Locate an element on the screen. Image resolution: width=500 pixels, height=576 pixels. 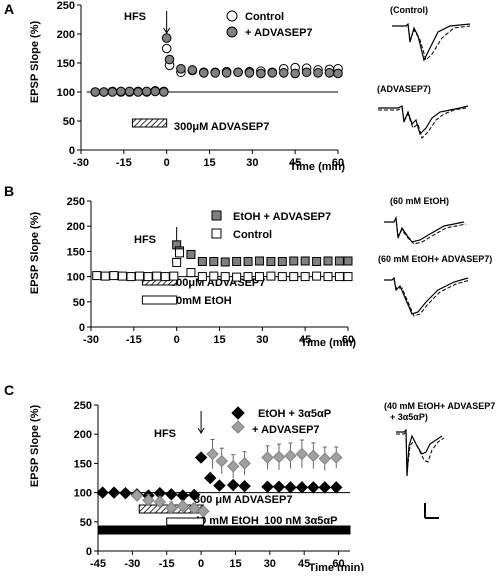
trace-label: (ADVASEP7) is located at coordinates (404, 89).